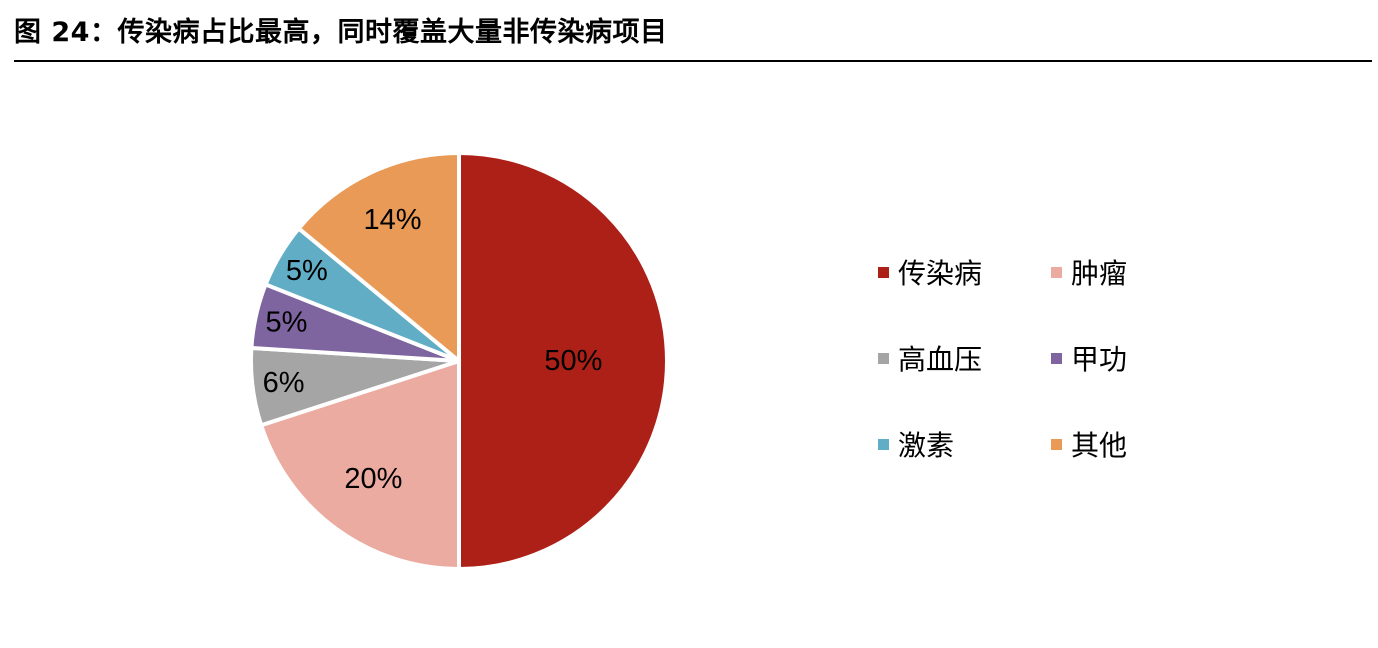  What do you see at coordinates (1099, 273) in the screenshot?
I see `legend-label: 肿瘤` at bounding box center [1099, 273].